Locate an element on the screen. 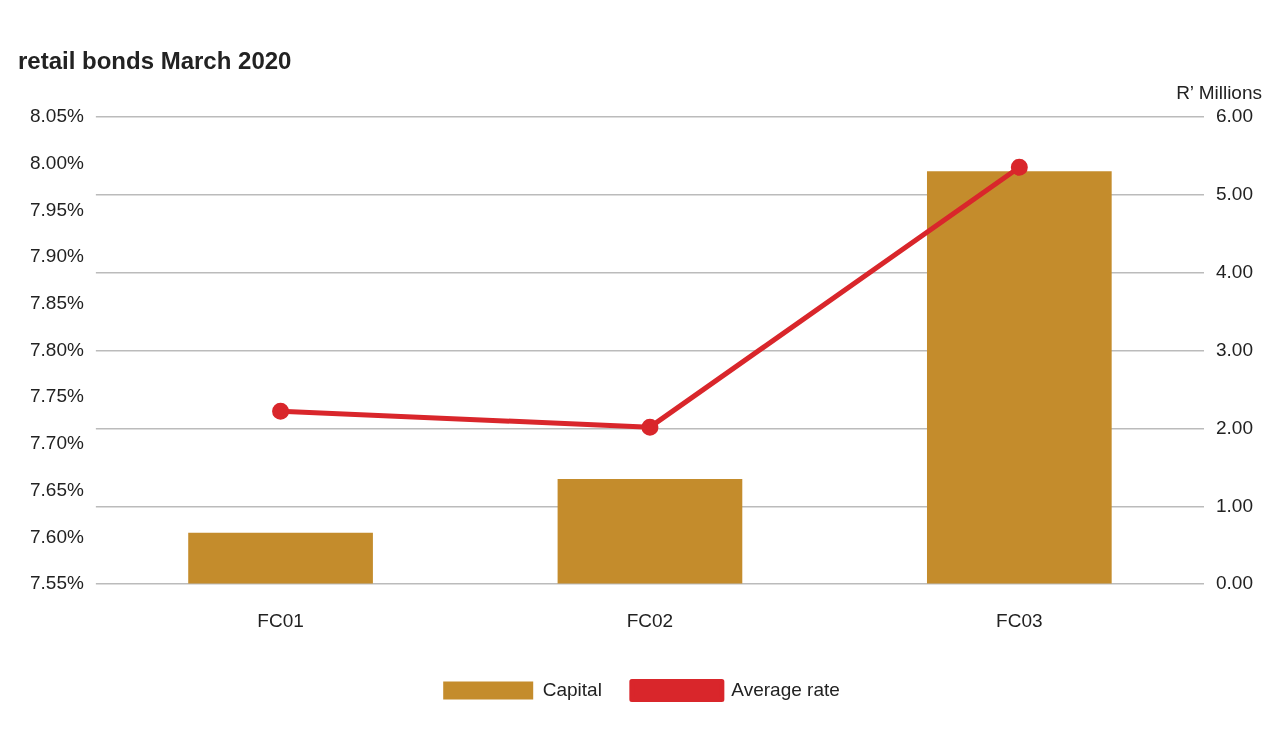 This screenshot has width=1278, height=729. legend-label: Capital is located at coordinates (572, 689).